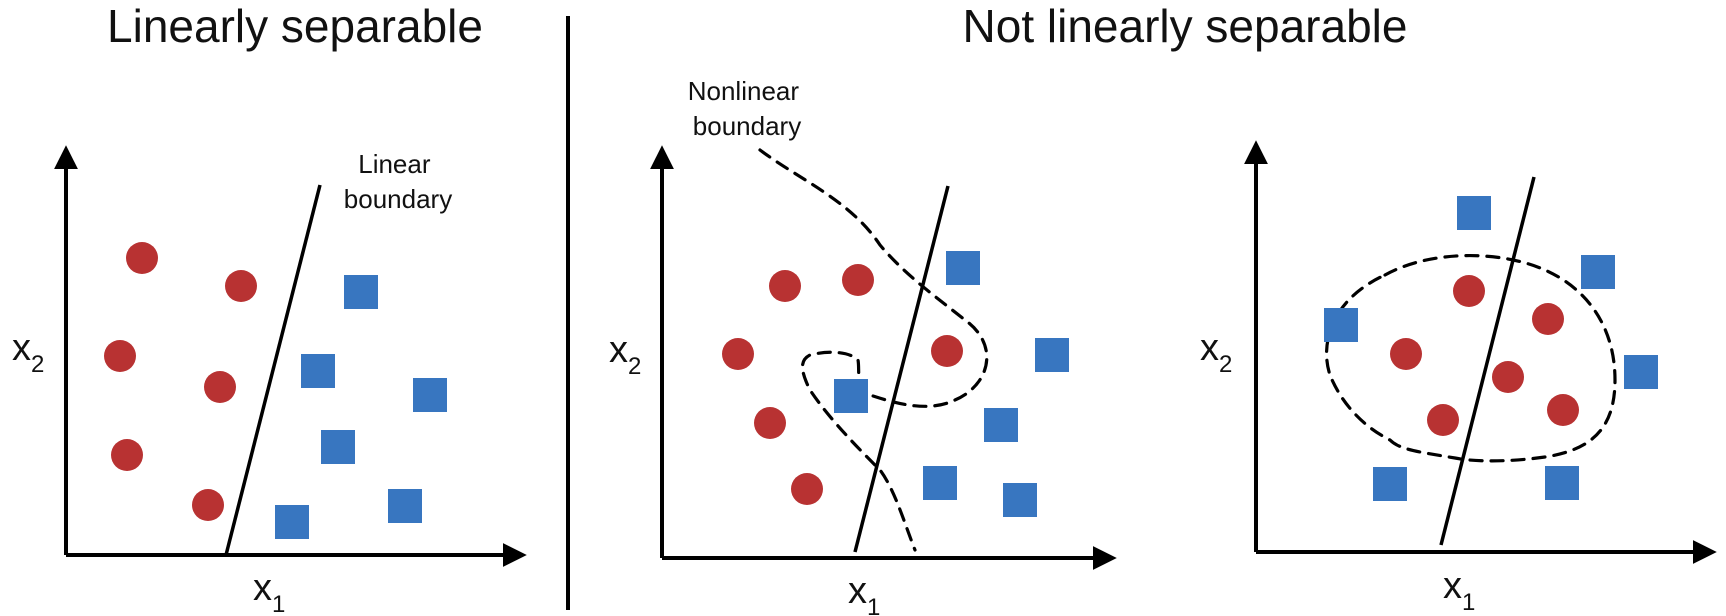 Image resolution: width=1726 pixels, height=616 pixels. I want to click on nonlinear-boundary-curve, so click(873, 350).